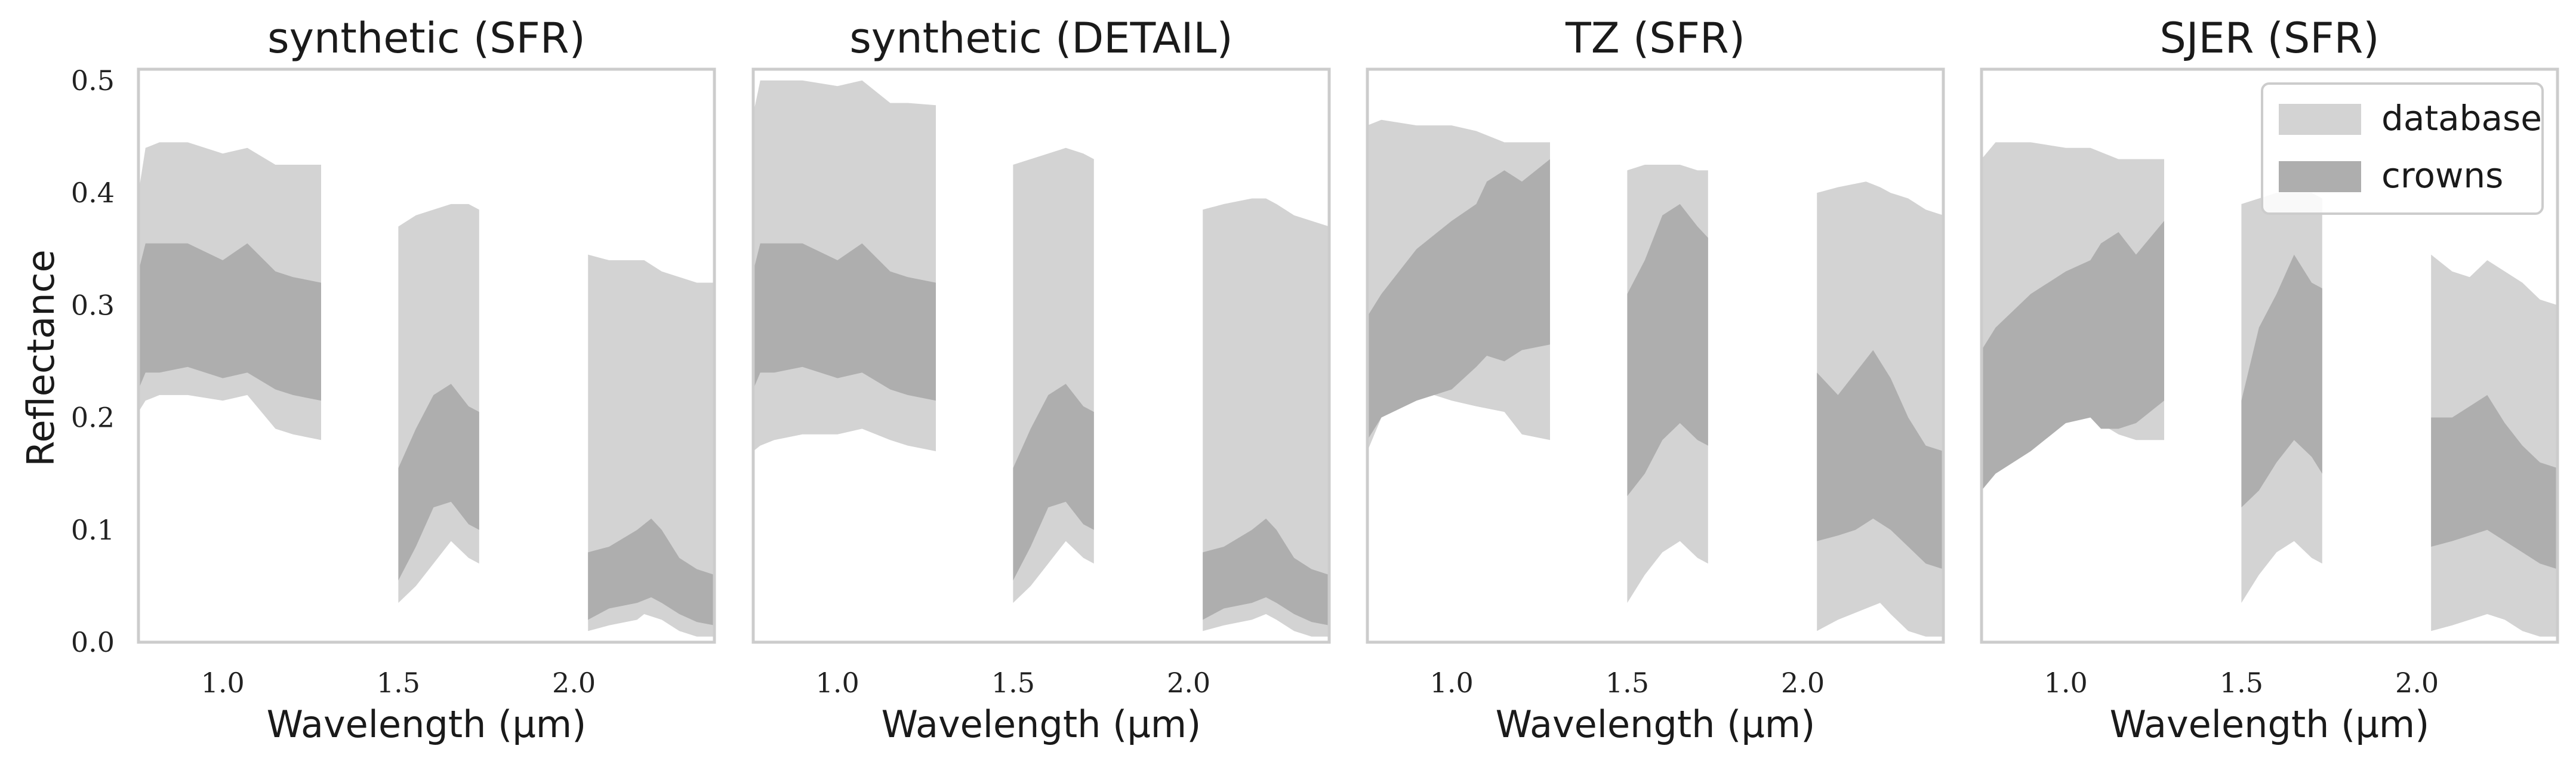  I want to click on y-tick-label: 0.1, so click(93, 530).